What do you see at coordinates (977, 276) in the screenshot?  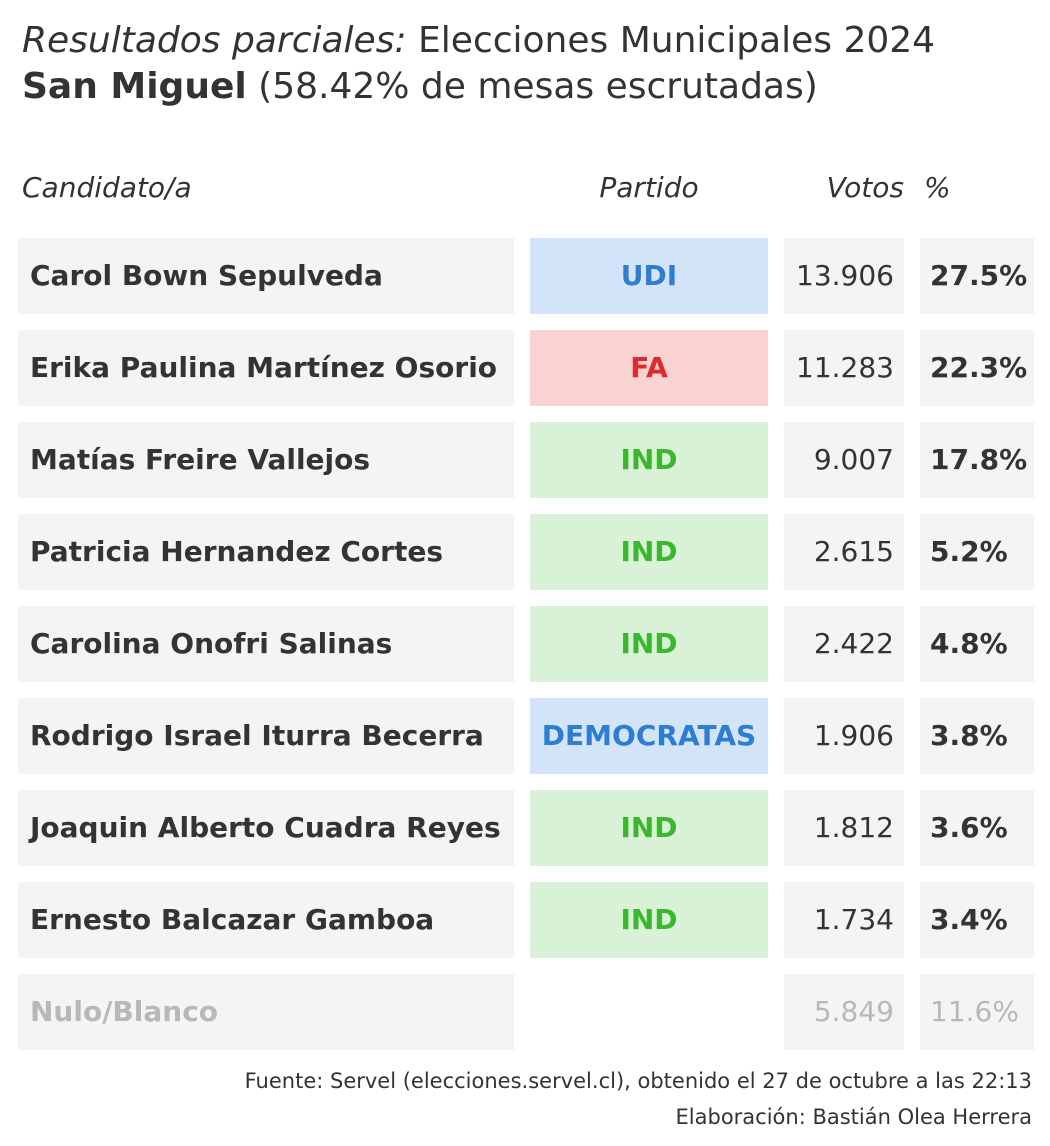 I see `percent-value: 27.5%` at bounding box center [977, 276].